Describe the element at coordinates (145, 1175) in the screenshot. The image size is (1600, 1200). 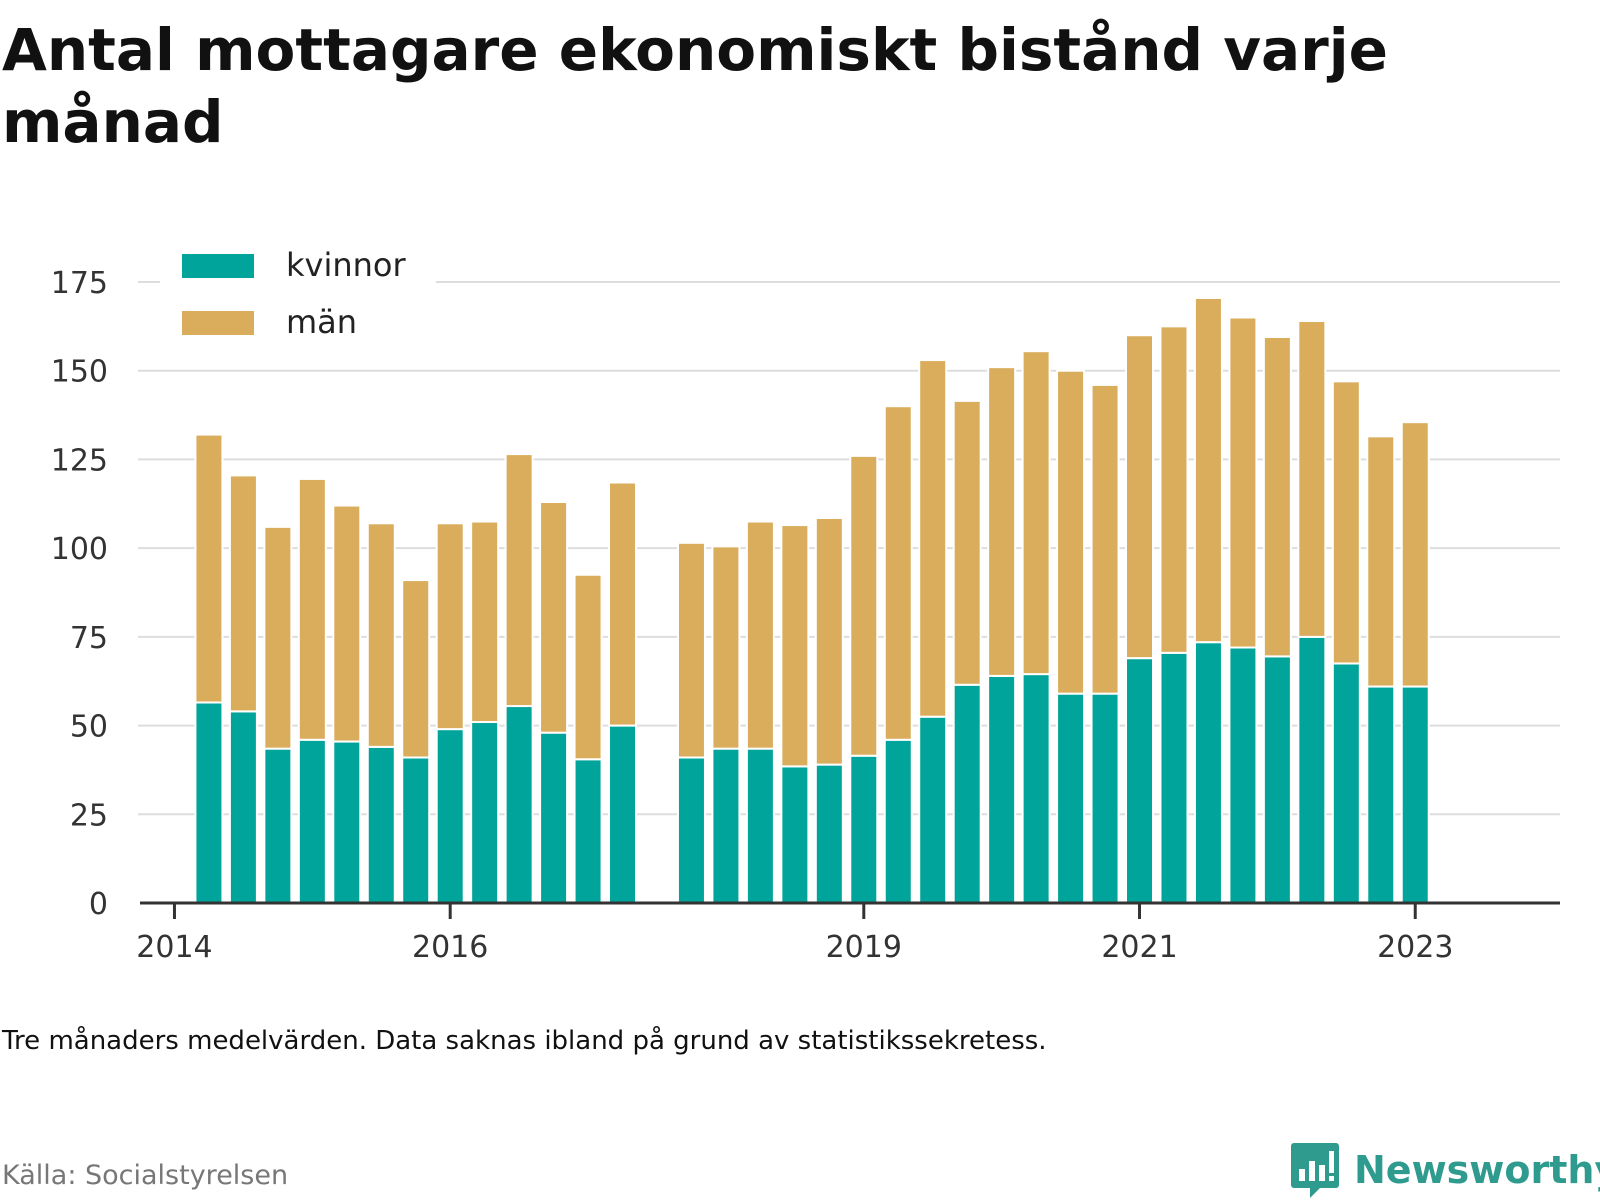
I see `source-credit: Källa: Socialstyrelsen` at that location.